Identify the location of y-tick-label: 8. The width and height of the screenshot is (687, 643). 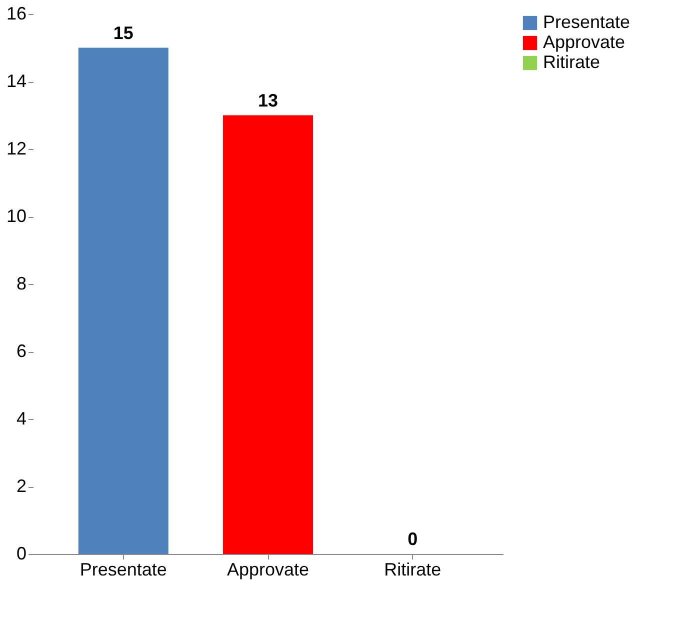
(21, 284).